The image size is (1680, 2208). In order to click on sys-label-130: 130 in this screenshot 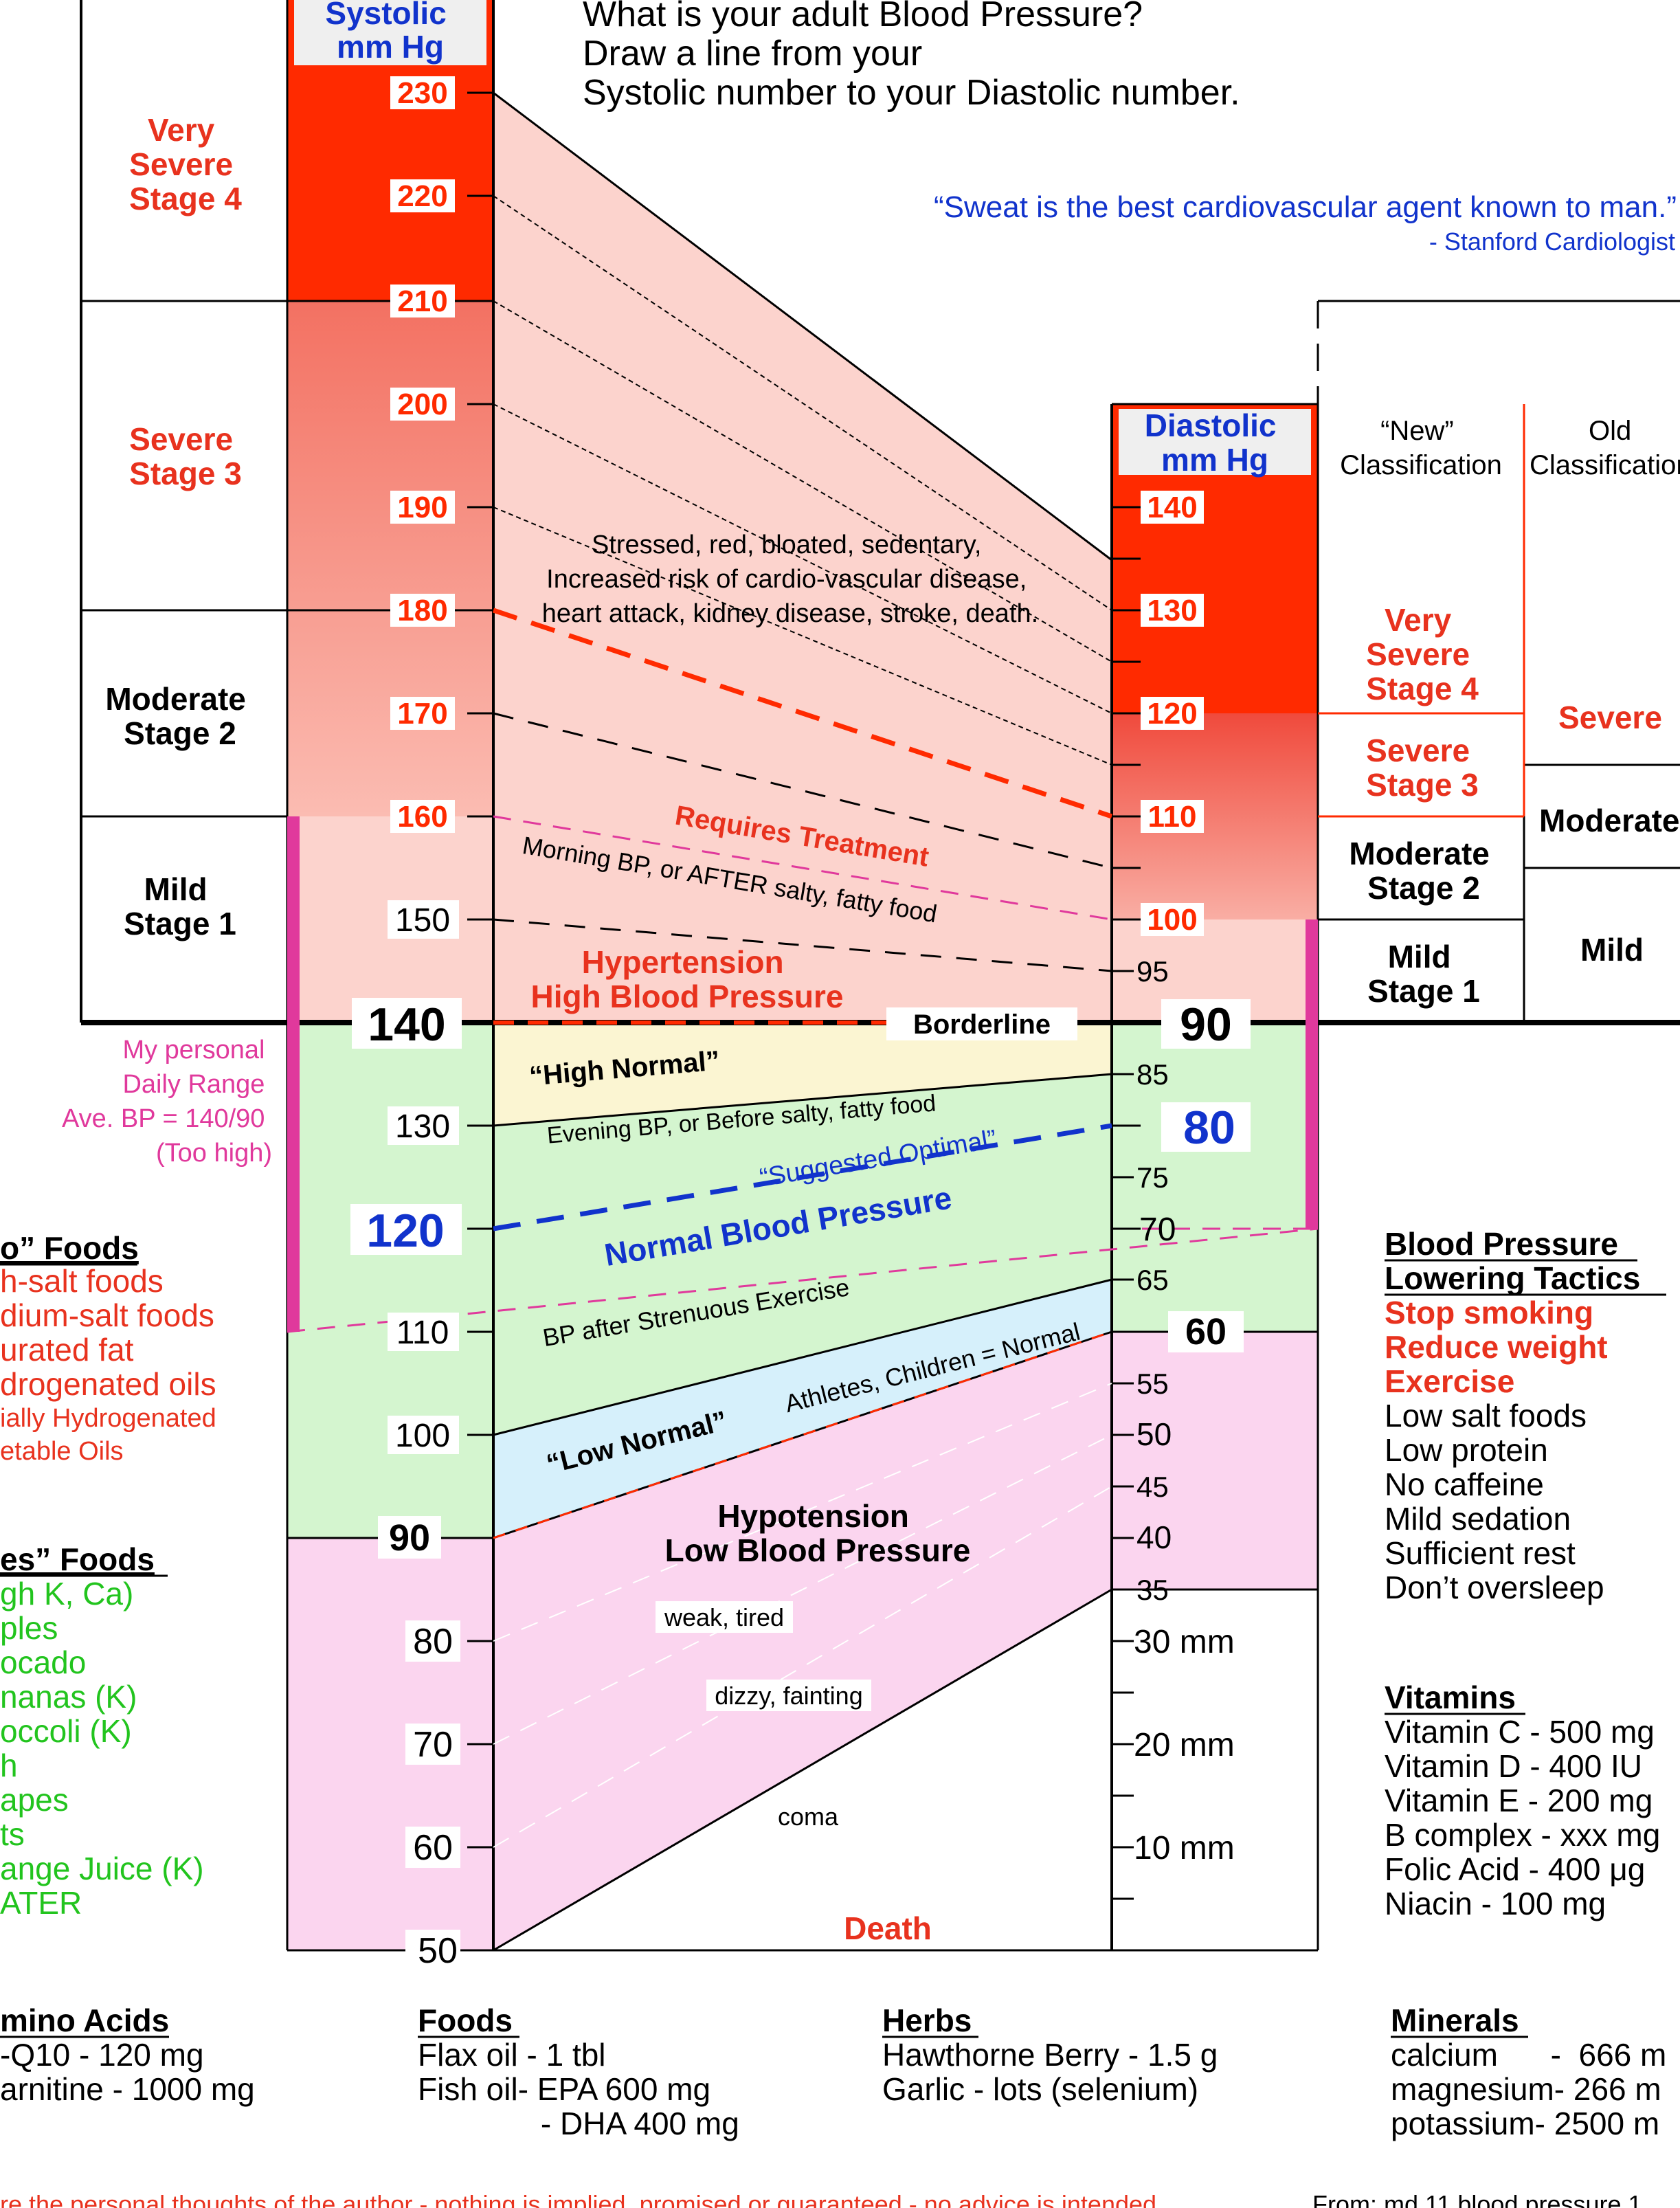, I will do `click(422, 1126)`.